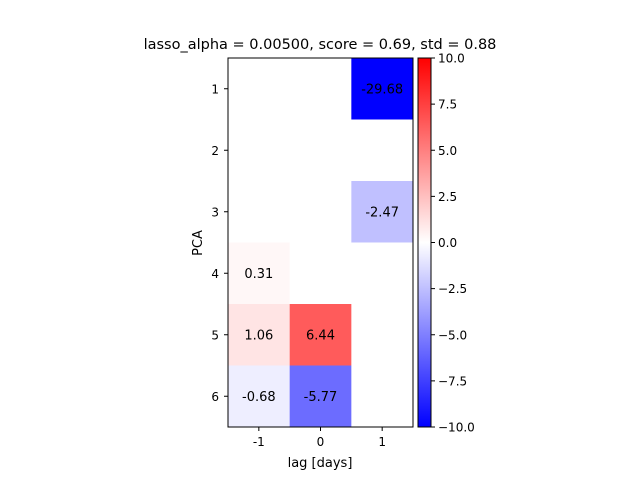  What do you see at coordinates (452, 289) in the screenshot?
I see `colorbar-tick-label: −2.5` at bounding box center [452, 289].